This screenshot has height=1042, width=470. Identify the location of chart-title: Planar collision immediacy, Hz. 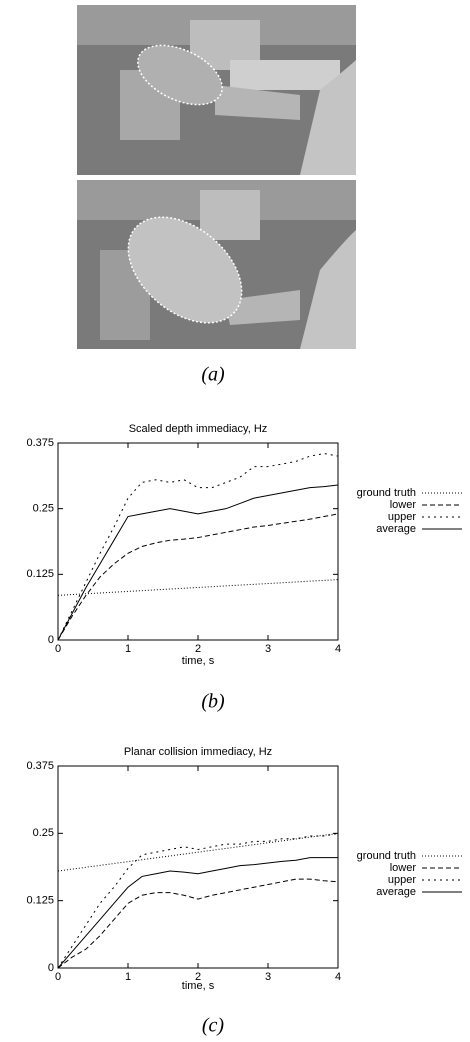
(198, 752).